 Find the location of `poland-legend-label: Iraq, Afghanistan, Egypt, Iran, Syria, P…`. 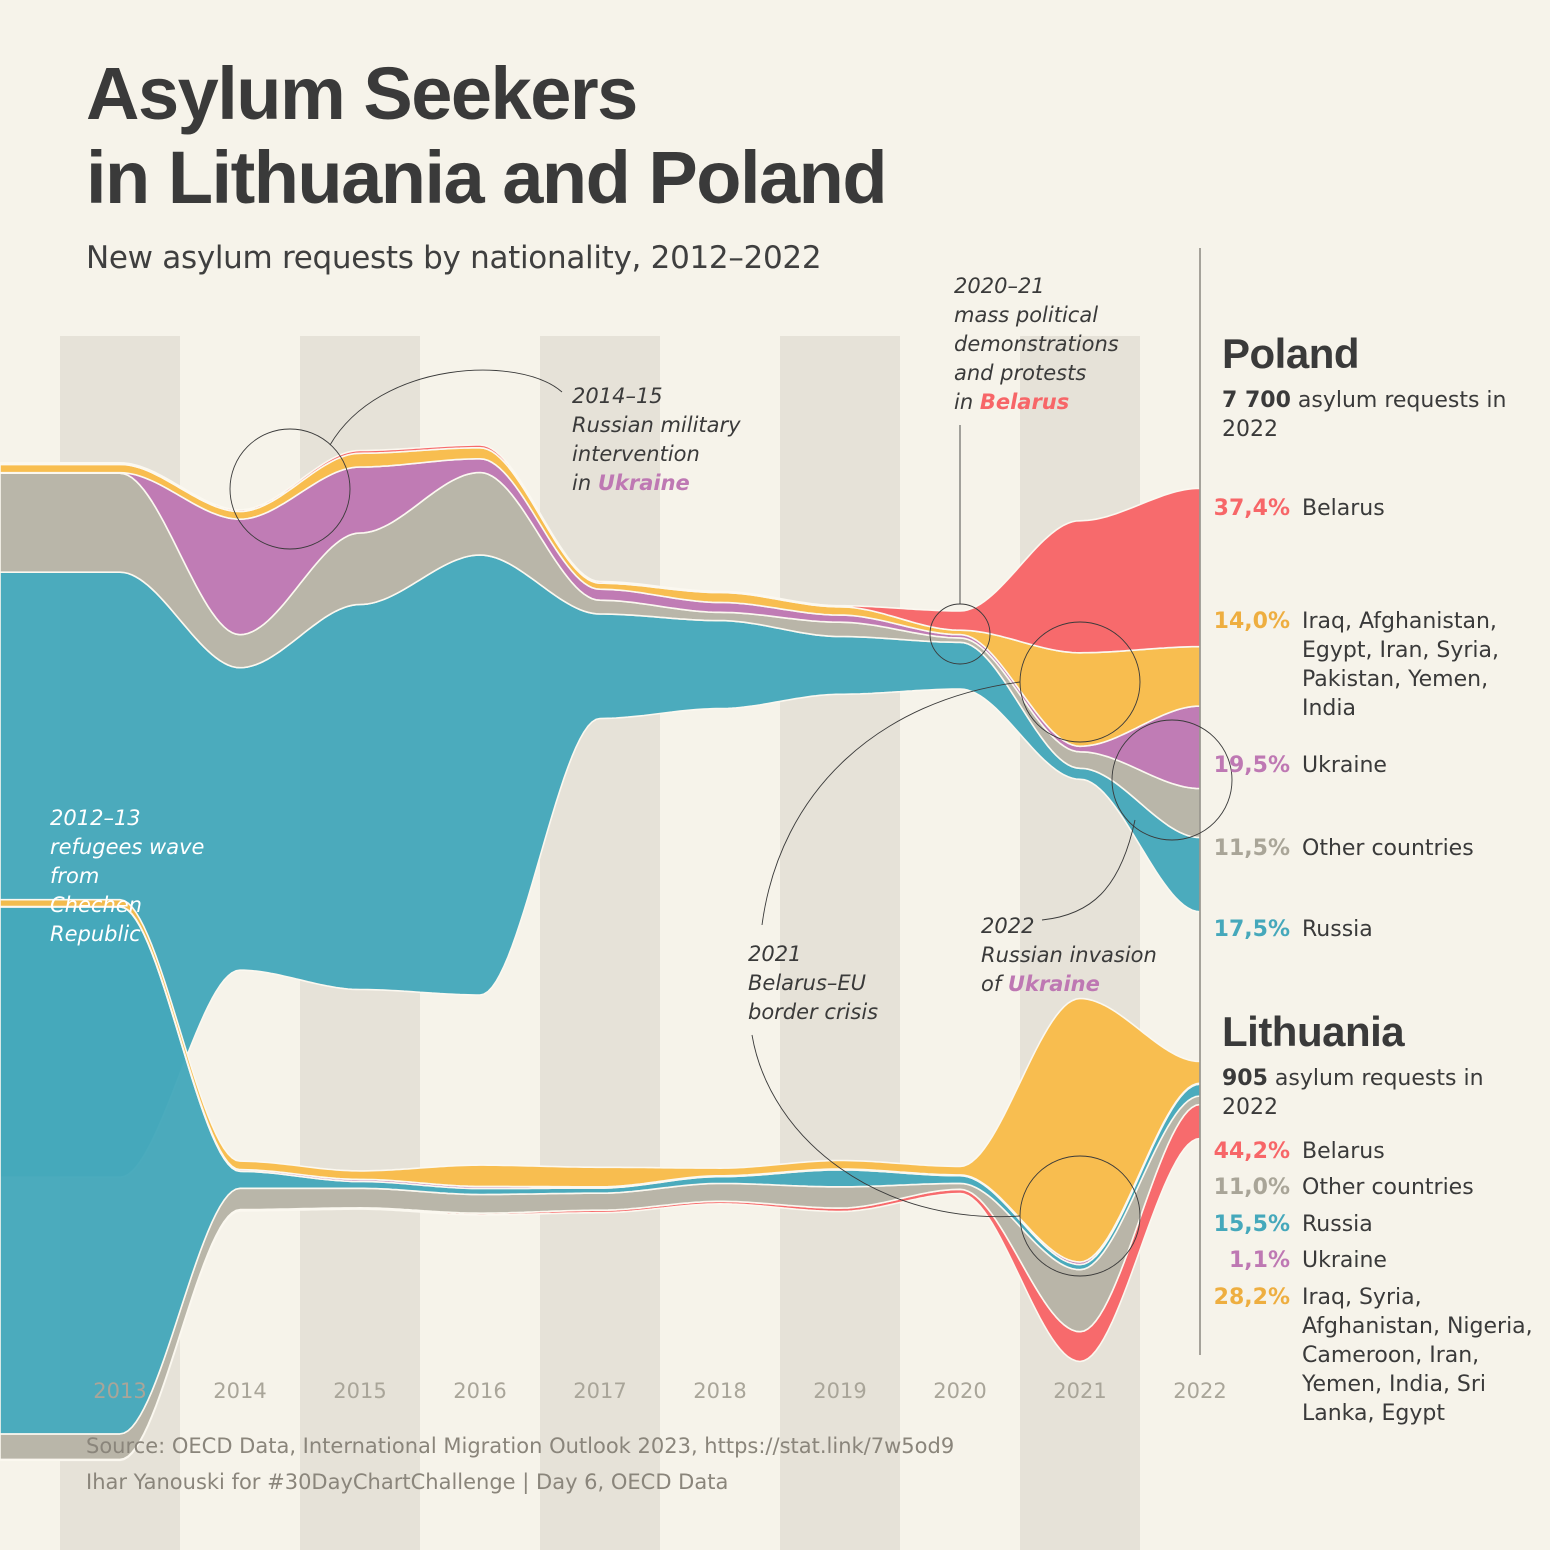

poland-legend-label: Iraq, Afghanistan, Egypt, Iran, Syria, P… is located at coordinates (1401, 665).